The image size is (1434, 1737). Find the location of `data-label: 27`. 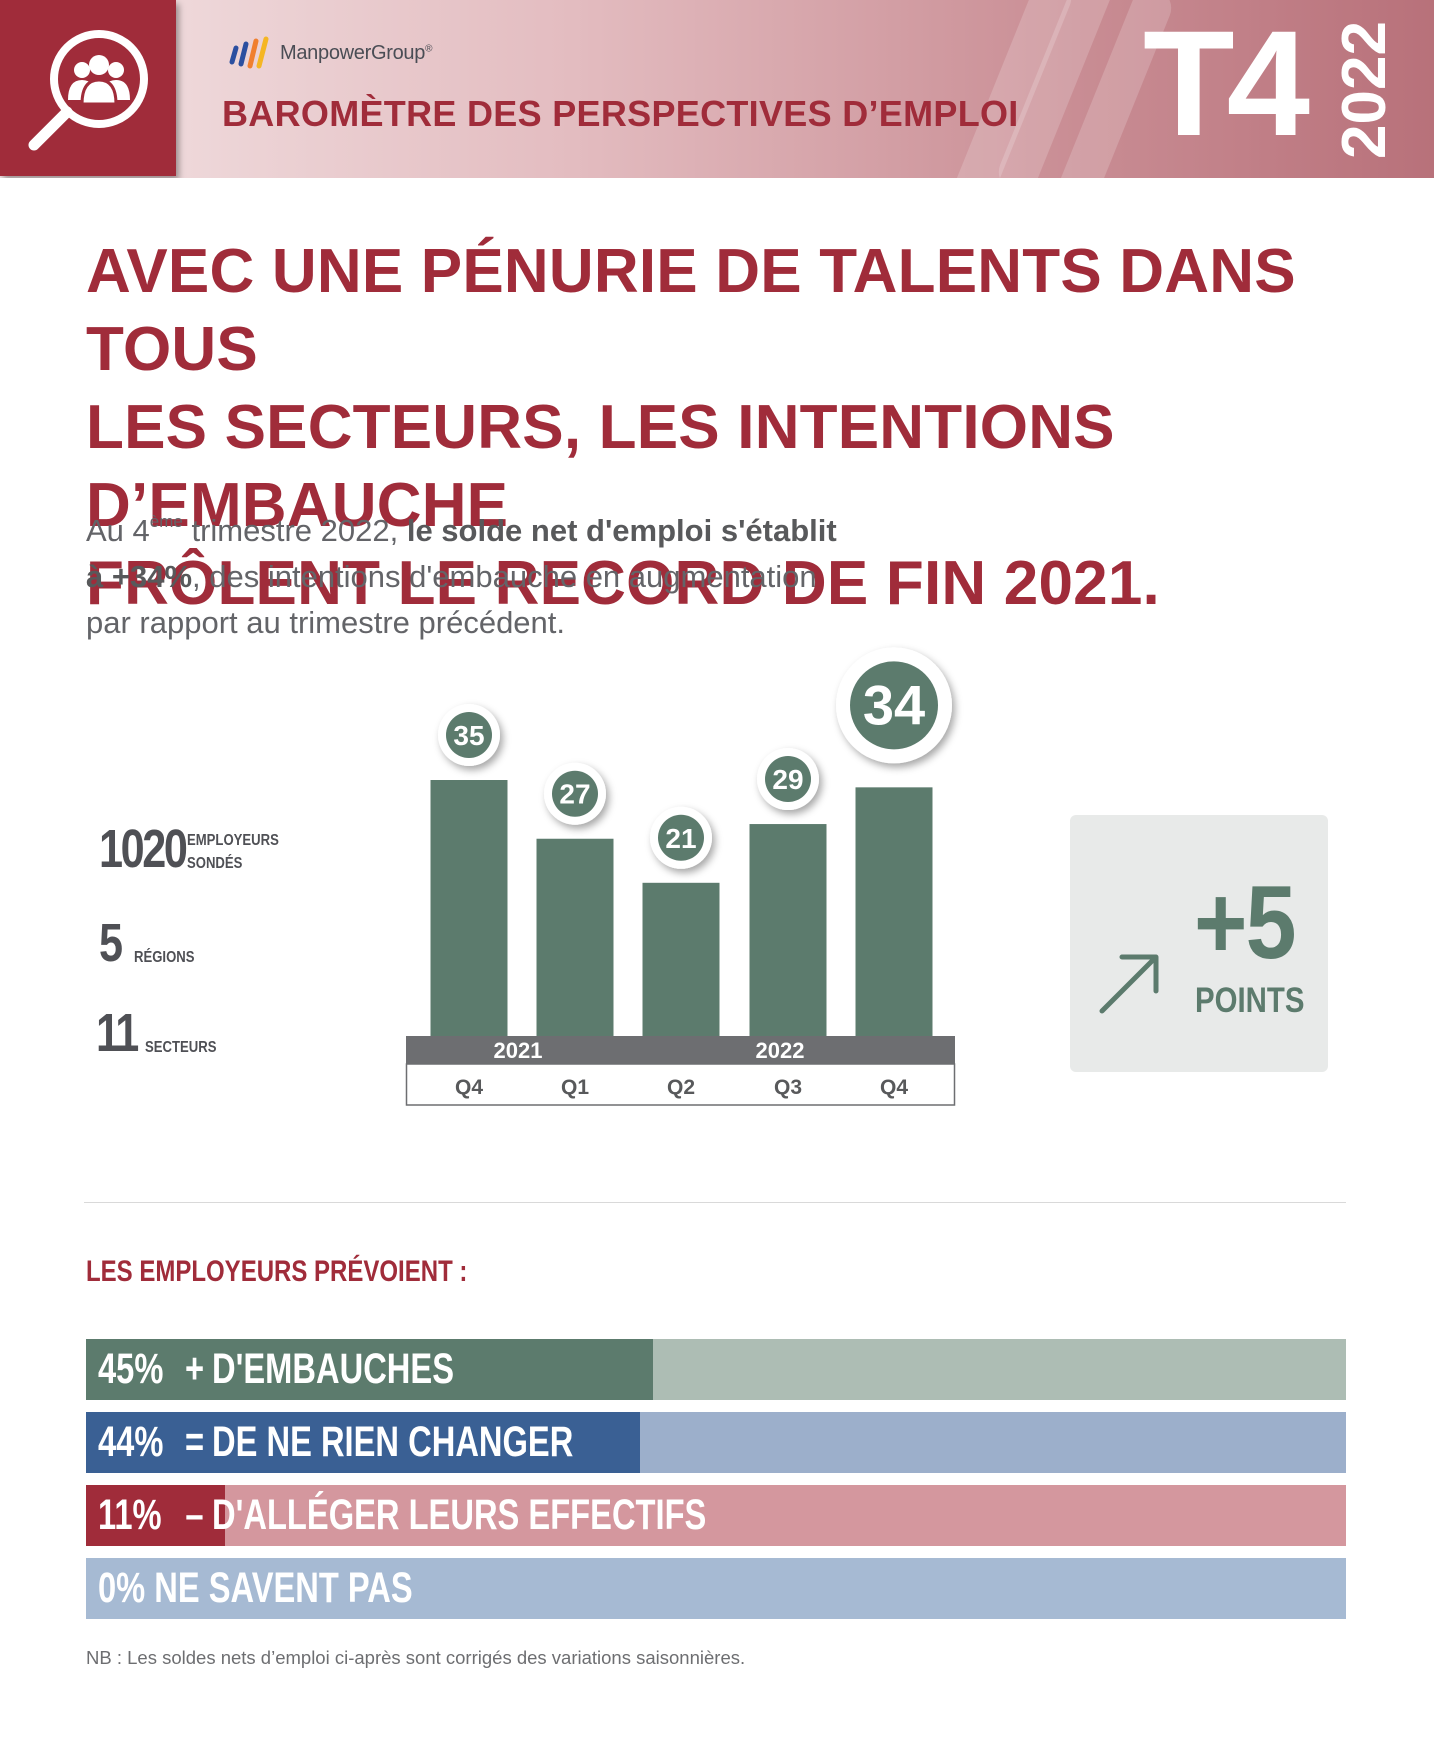

data-label: 27 is located at coordinates (574, 794).